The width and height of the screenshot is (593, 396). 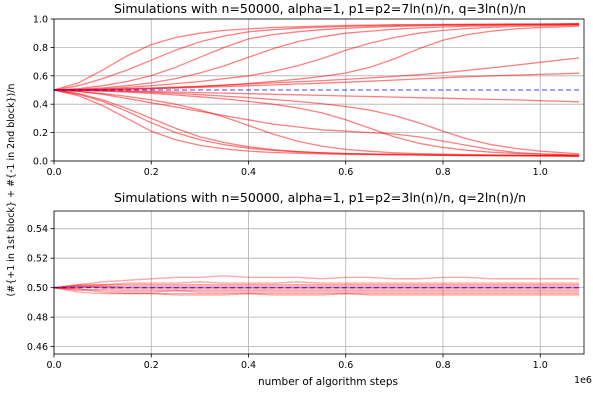 What do you see at coordinates (297, 362) in the screenshot?
I see `bottom-chart-x-ticks: 0.0 0.2 0.4 0.6 0.8 1.0` at bounding box center [297, 362].